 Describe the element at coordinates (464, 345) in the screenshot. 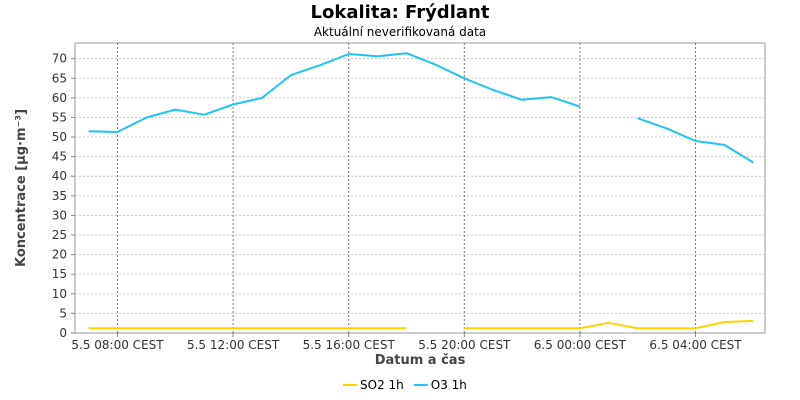

I see `x-tick-label: 5.5 20:00 CEST` at that location.